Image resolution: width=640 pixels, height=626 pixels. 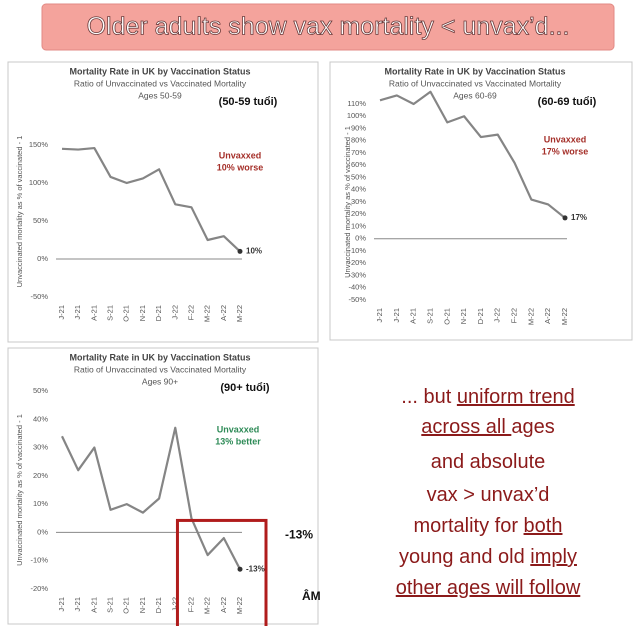 What do you see at coordinates (357, 287) in the screenshot?
I see `y-tick-label: -40%` at bounding box center [357, 287].